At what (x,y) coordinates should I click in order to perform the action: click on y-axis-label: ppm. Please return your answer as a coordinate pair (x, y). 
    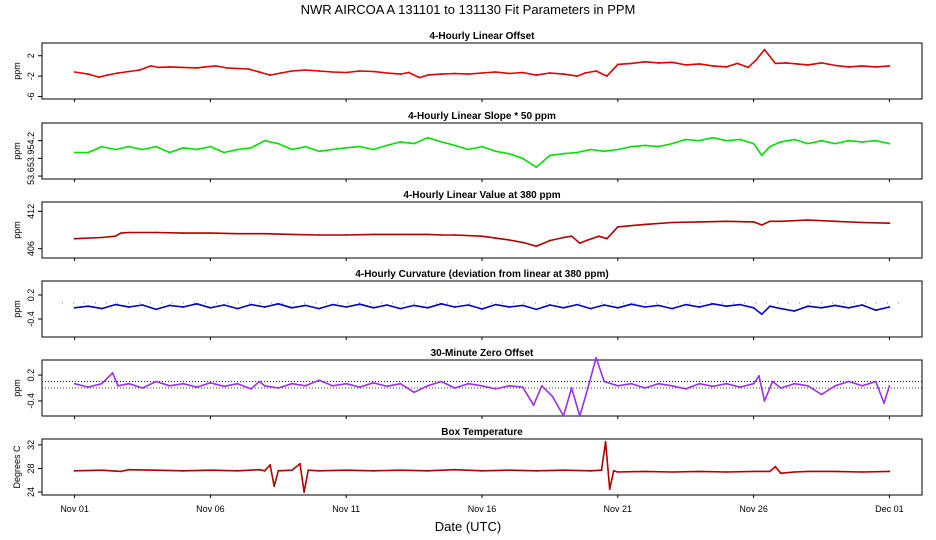
    Looking at the image, I should click on (17, 71).